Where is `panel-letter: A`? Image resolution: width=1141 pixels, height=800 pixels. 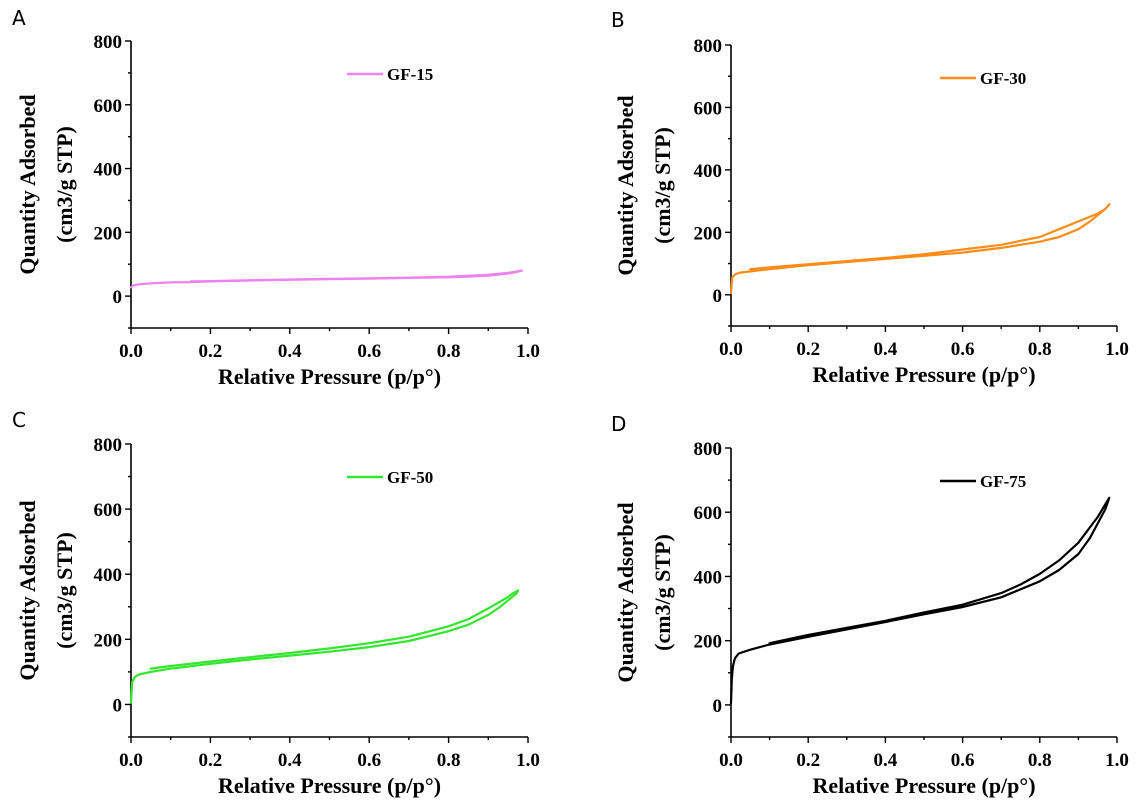
panel-letter: A is located at coordinates (19, 18).